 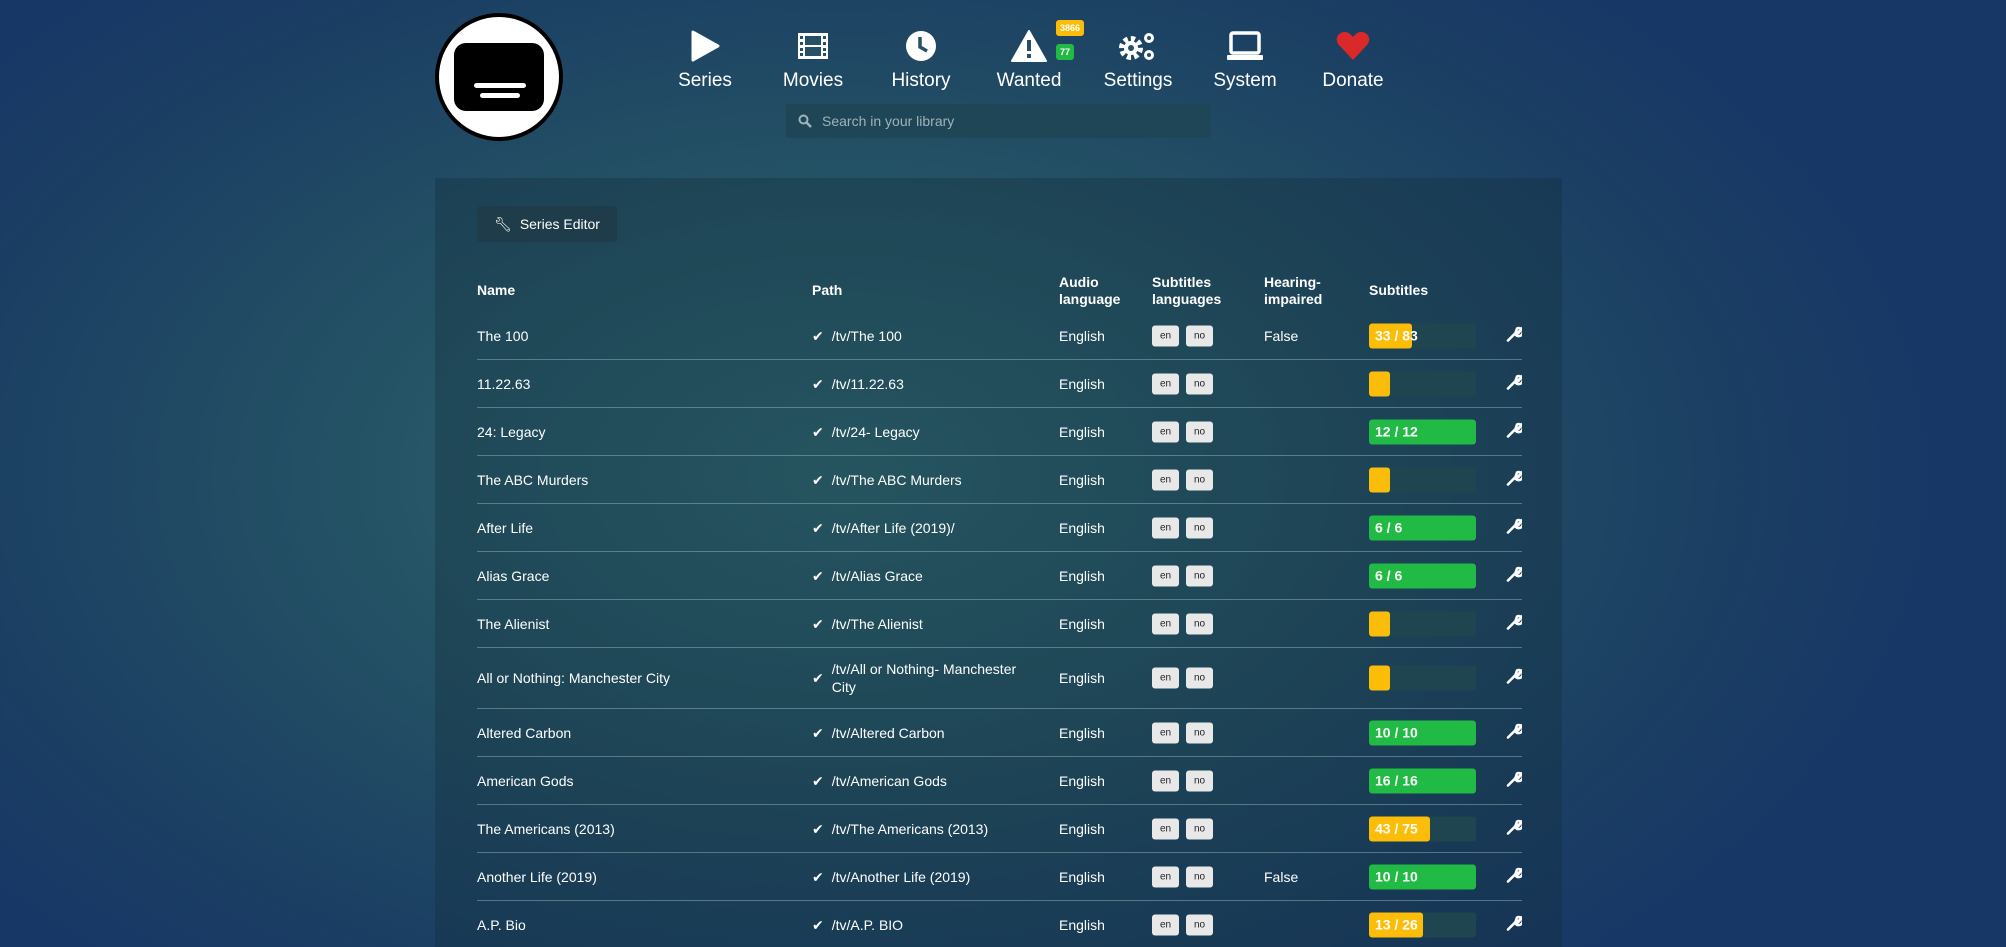 What do you see at coordinates (1380, 479) in the screenshot?
I see `progress-fill` at bounding box center [1380, 479].